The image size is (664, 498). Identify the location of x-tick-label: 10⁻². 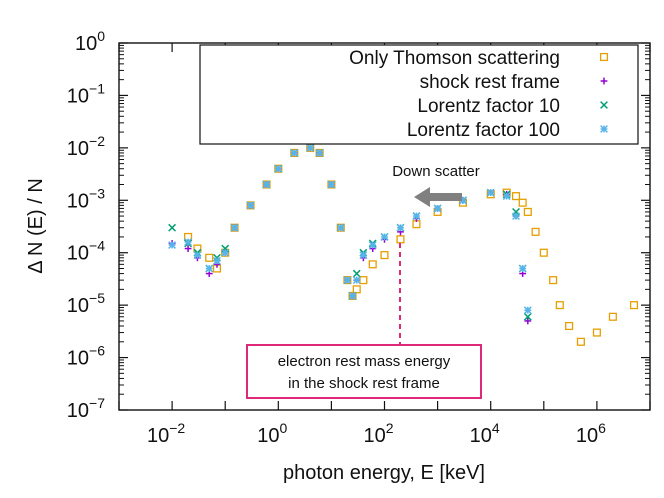
(166, 433).